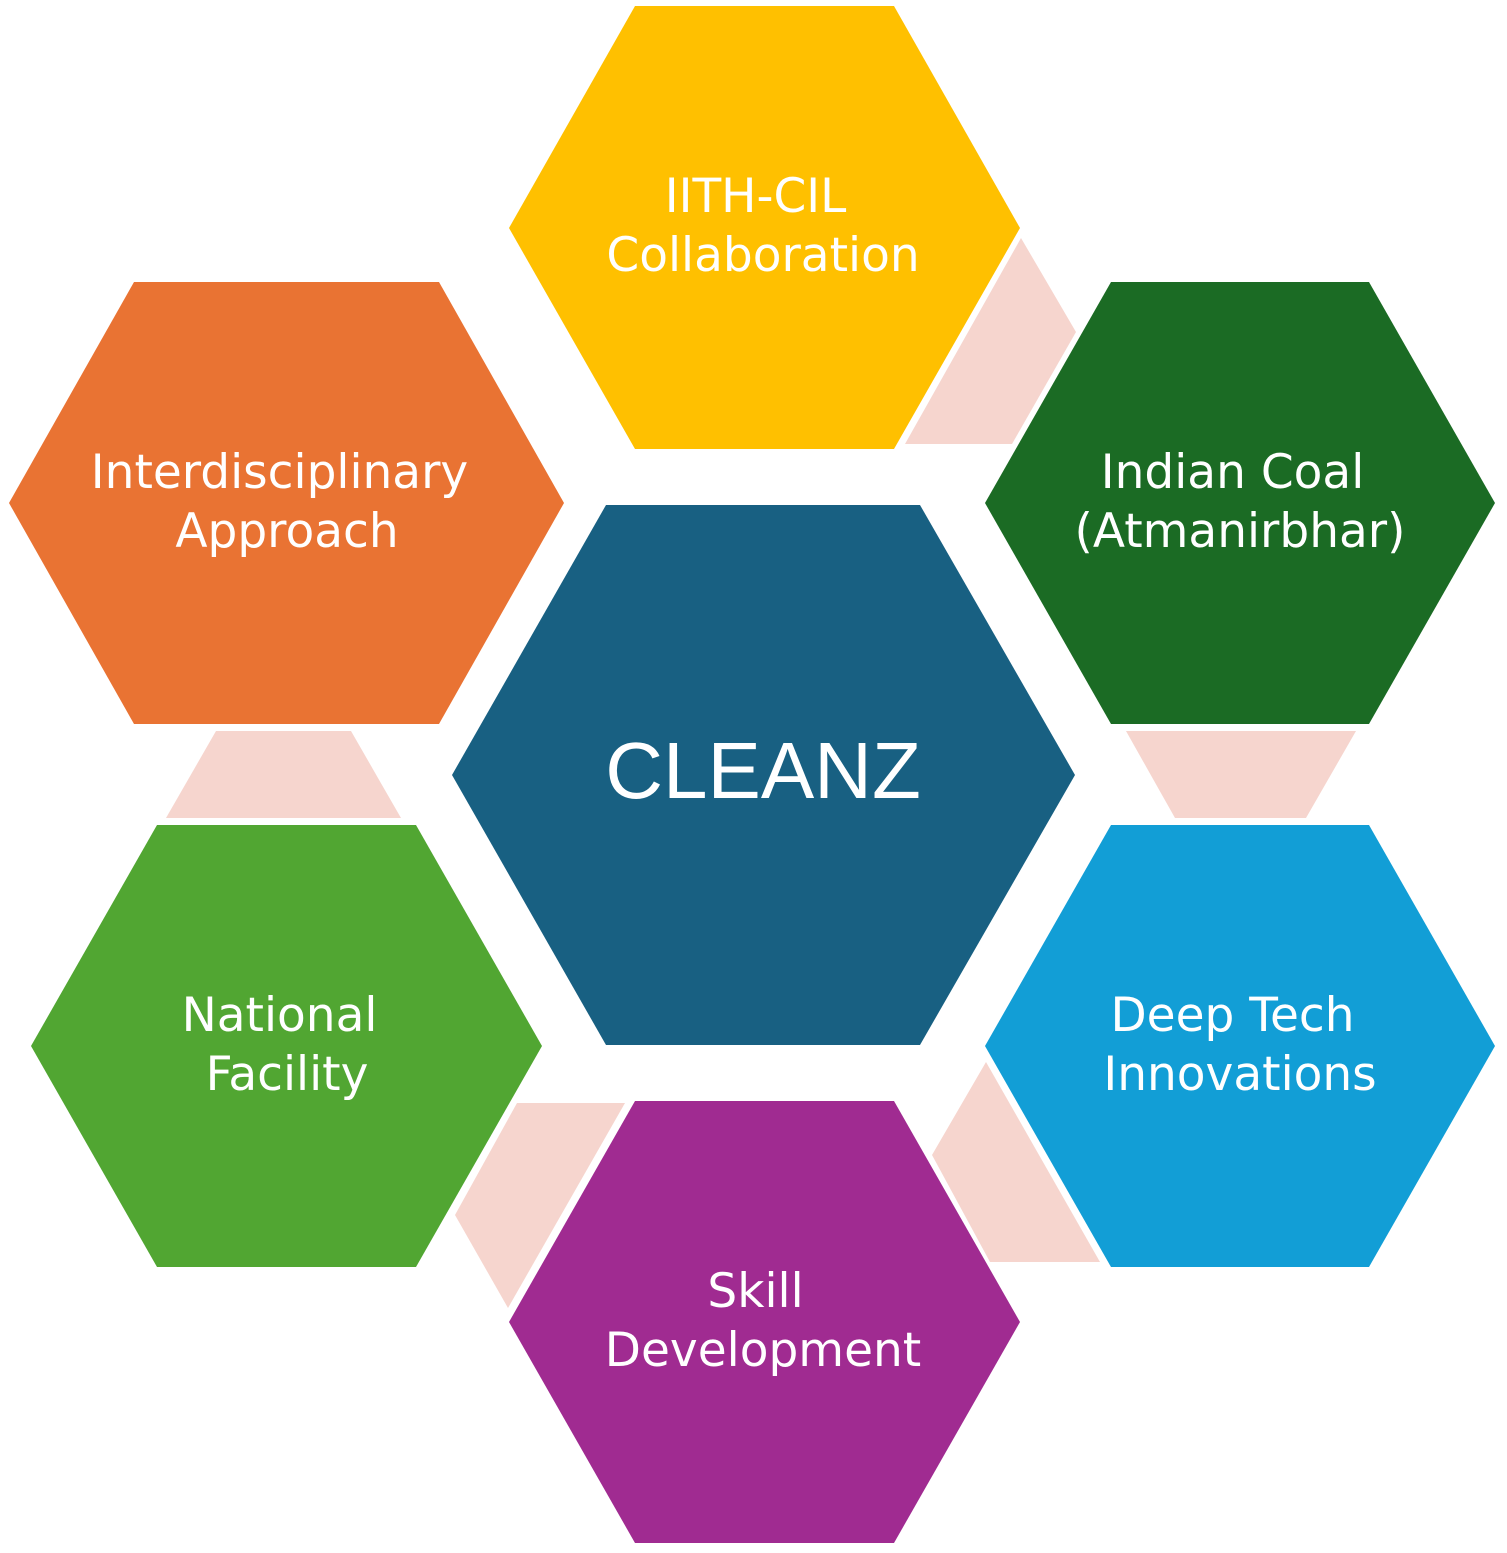  Describe the element at coordinates (540, 1205) in the screenshot. I see `connector-skill-national` at that location.